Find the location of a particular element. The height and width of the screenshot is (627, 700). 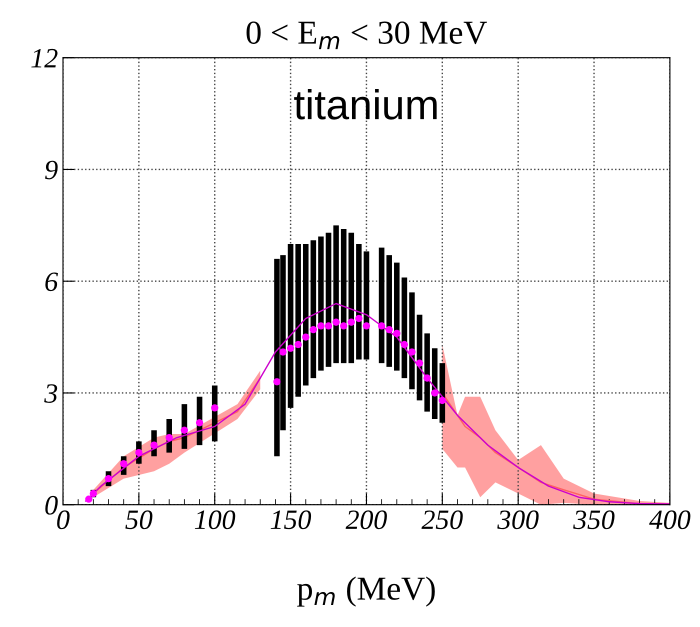

y-tick-label: 3 is located at coordinates (51, 393).